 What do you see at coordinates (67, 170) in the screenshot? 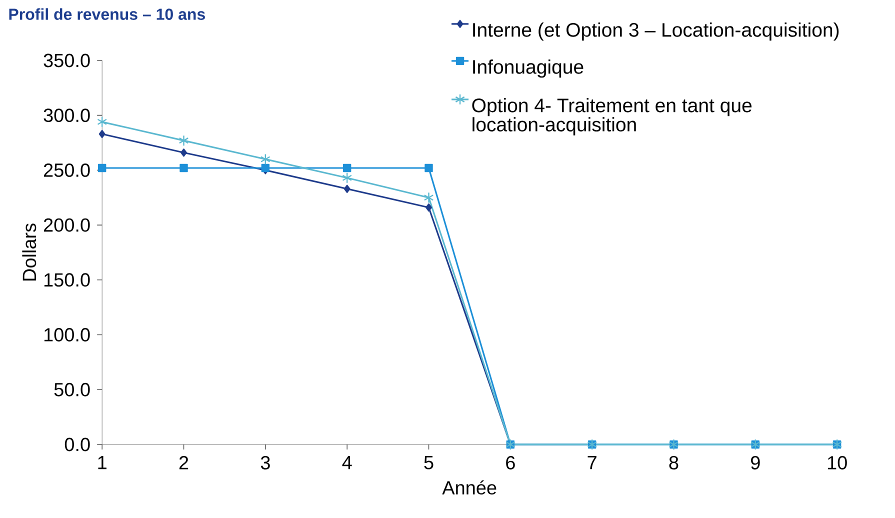
I see `y-tick-label: 250.0` at bounding box center [67, 170].